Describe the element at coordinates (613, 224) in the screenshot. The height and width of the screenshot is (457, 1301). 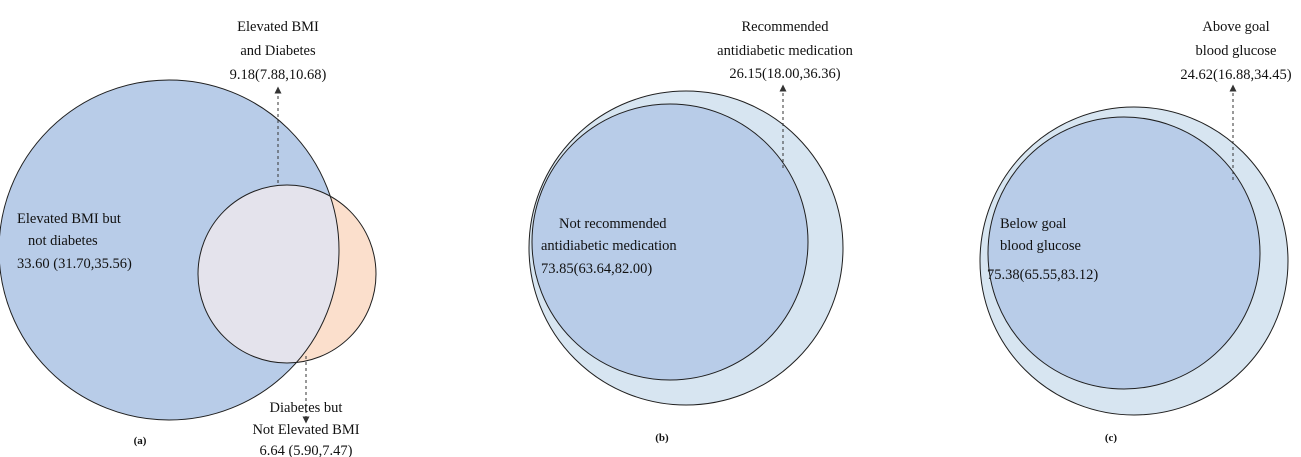
I see `not-recommended-label-line1: Not recommended` at that location.